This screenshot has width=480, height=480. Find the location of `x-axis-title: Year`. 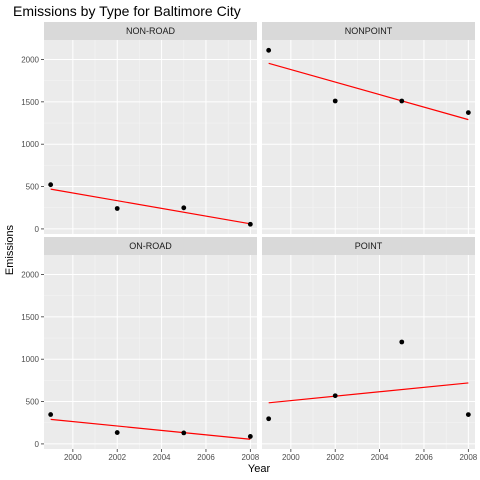

x-axis-title: Year is located at coordinates (259, 469).